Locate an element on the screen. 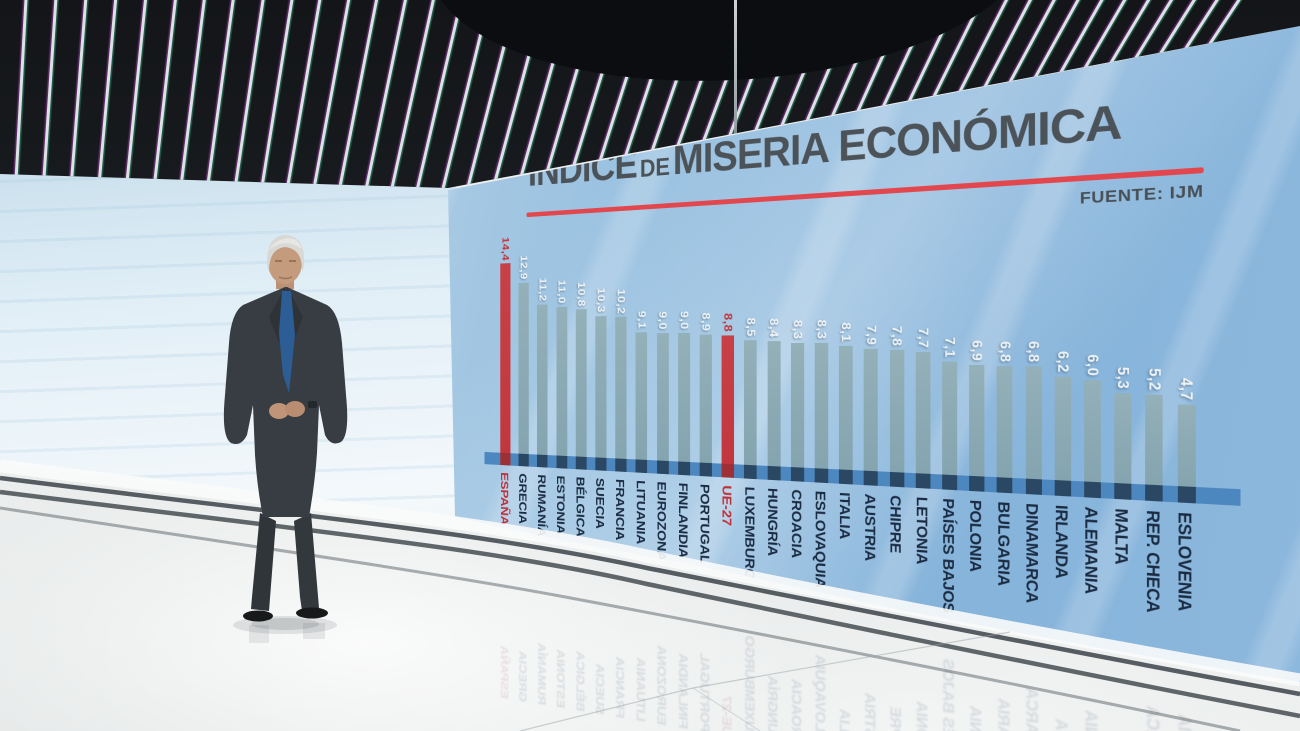  reflection-label-DINAMARCA: DINAMARCA is located at coordinates (1031, 709).